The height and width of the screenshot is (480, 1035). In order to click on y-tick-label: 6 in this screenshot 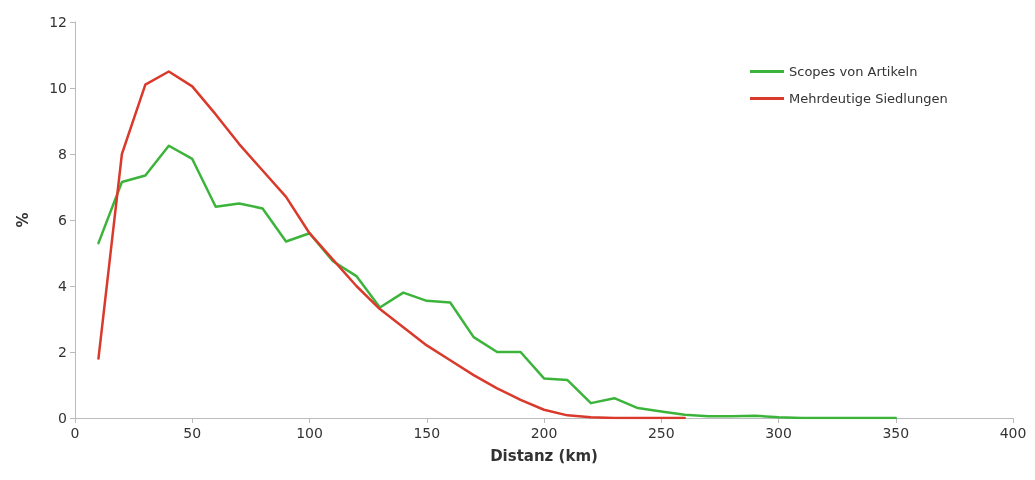, I will do `click(63, 220)`.